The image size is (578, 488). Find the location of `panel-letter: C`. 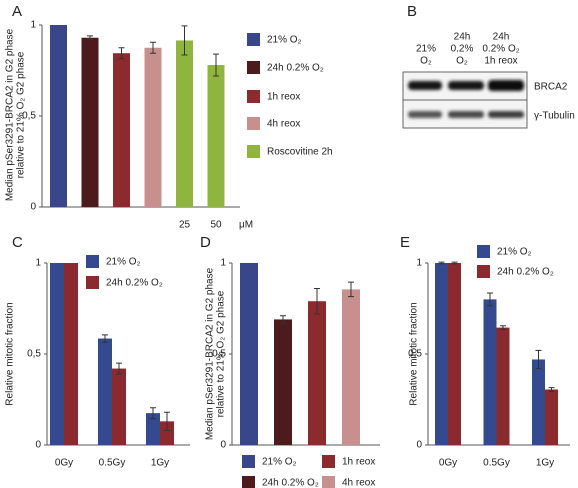

panel-letter: C is located at coordinates (17, 242).